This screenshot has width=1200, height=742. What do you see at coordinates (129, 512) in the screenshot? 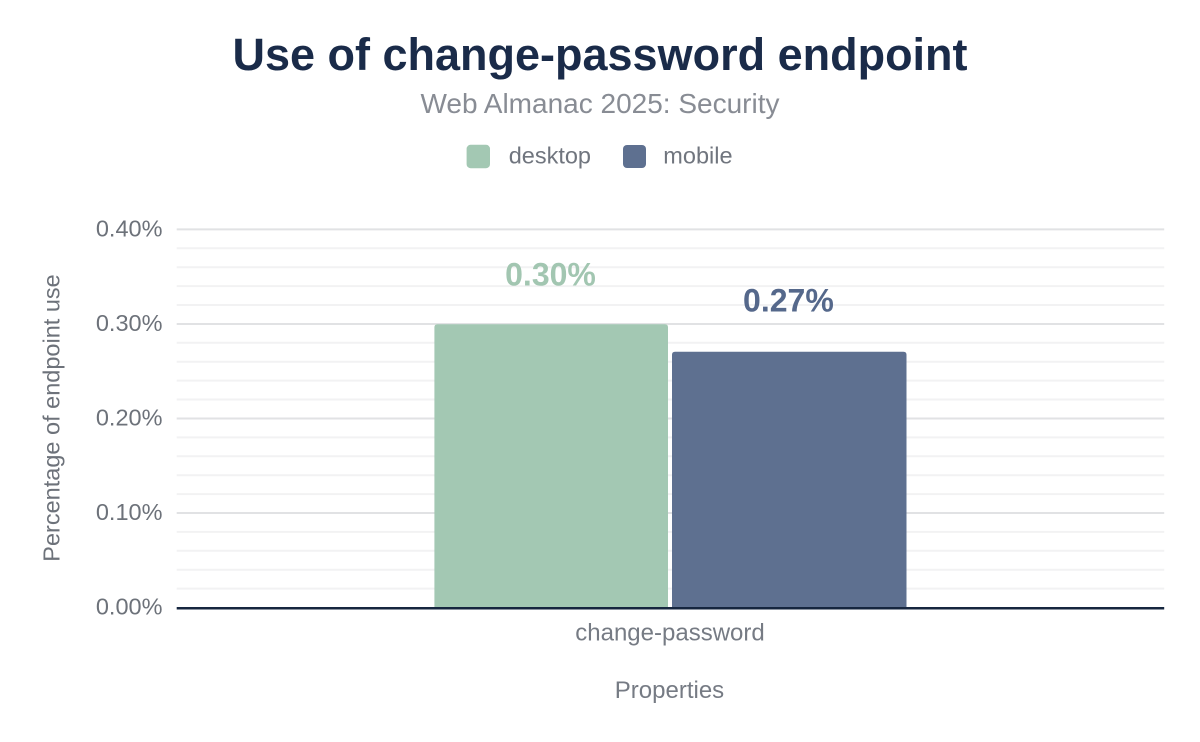
I see `svg-text: 0.10%` at bounding box center [129, 512].